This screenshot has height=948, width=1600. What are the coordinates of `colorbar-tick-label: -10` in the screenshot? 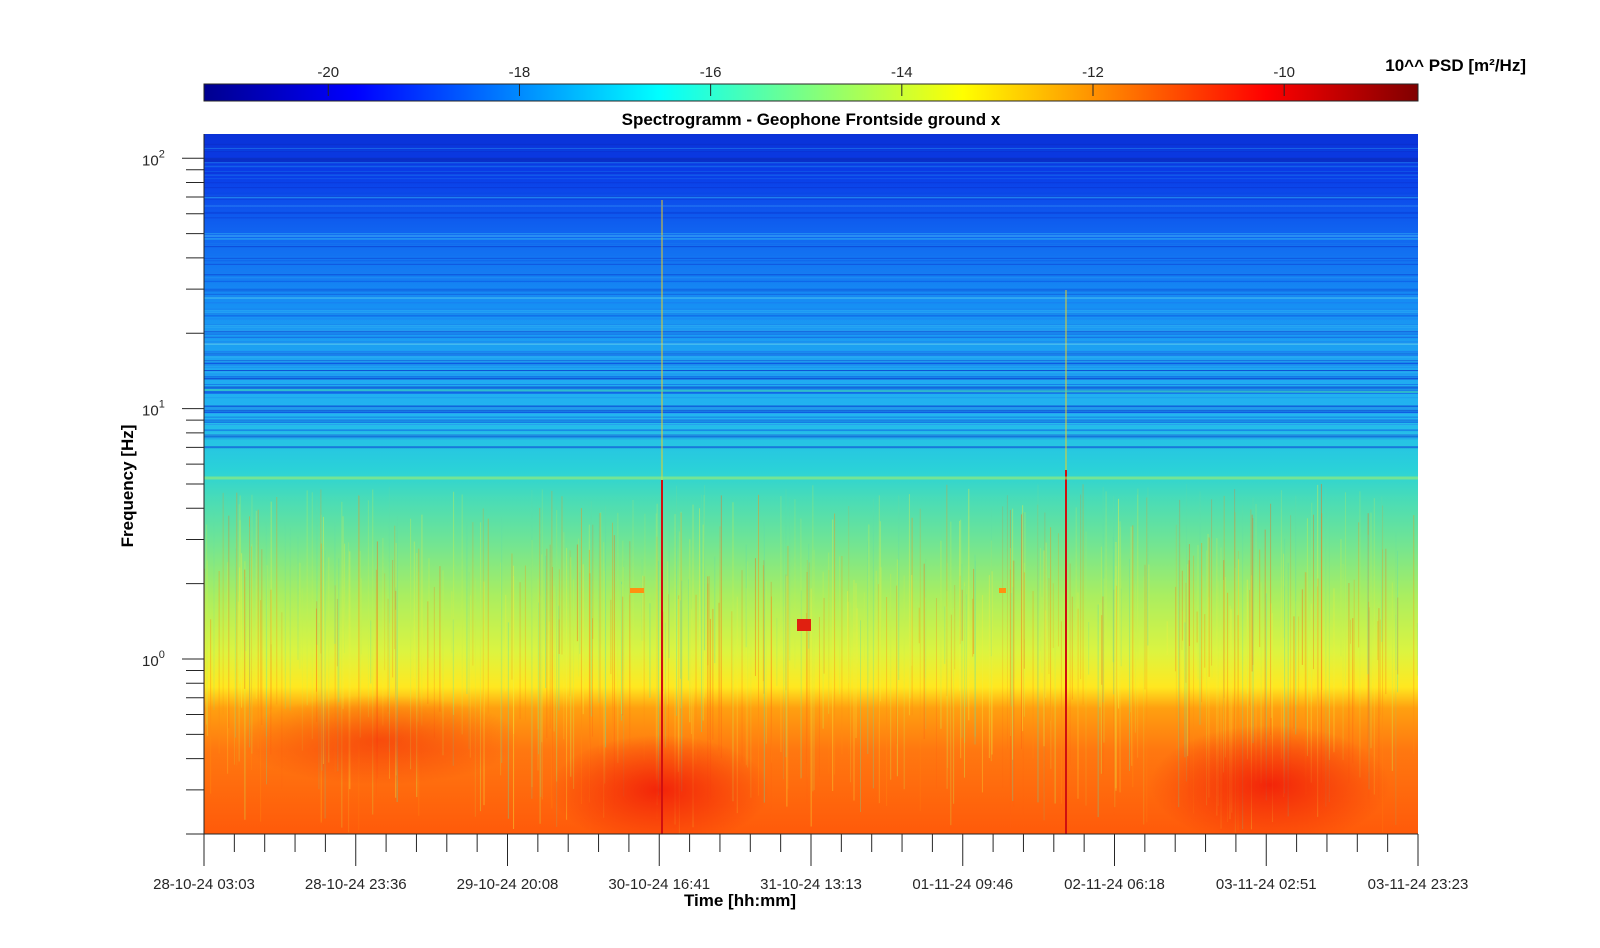 It's located at (1284, 72).